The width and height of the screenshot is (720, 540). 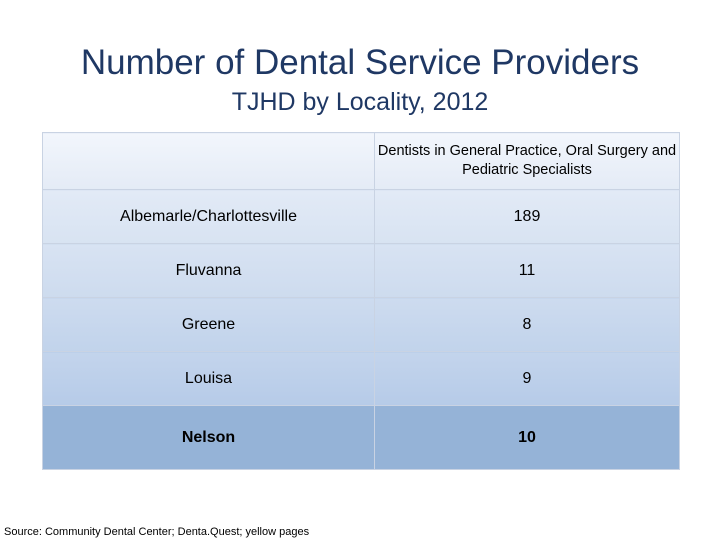 What do you see at coordinates (527, 437) in the screenshot?
I see `count-cell: 10` at bounding box center [527, 437].